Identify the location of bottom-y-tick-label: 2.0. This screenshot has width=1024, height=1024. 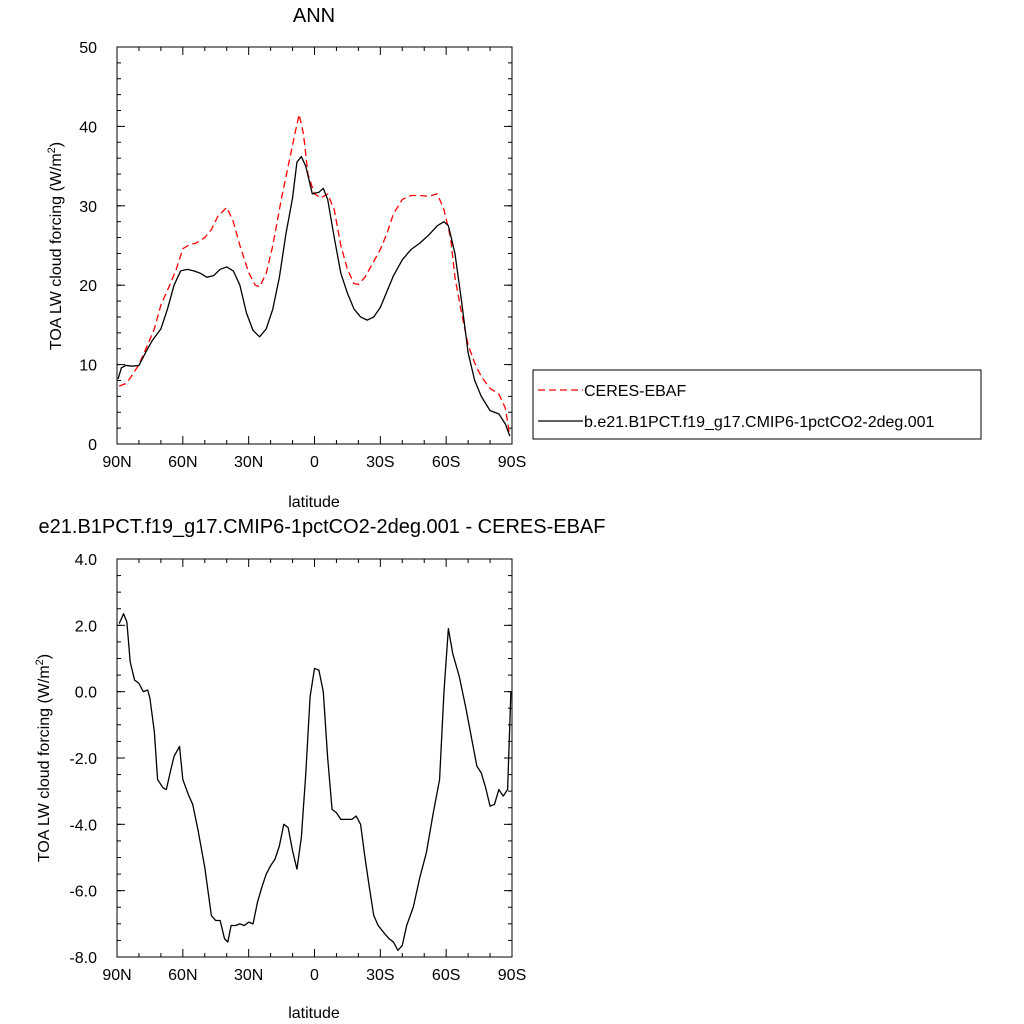
(86, 626).